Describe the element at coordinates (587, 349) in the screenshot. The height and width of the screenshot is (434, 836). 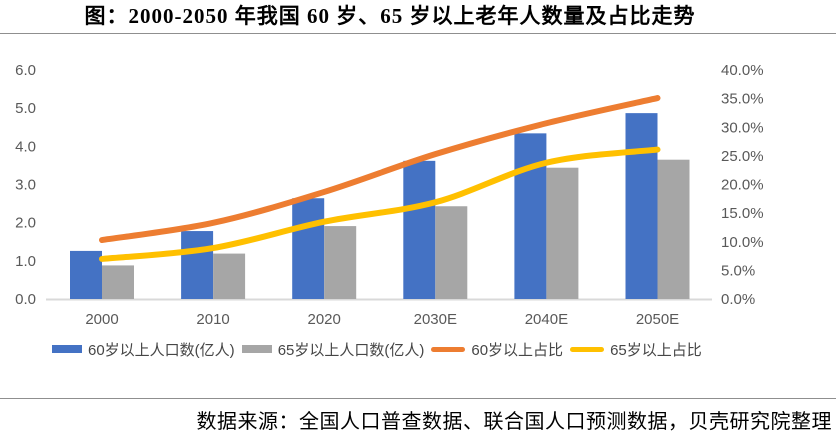
I see `legend-swatch-65plus-share-line` at that location.